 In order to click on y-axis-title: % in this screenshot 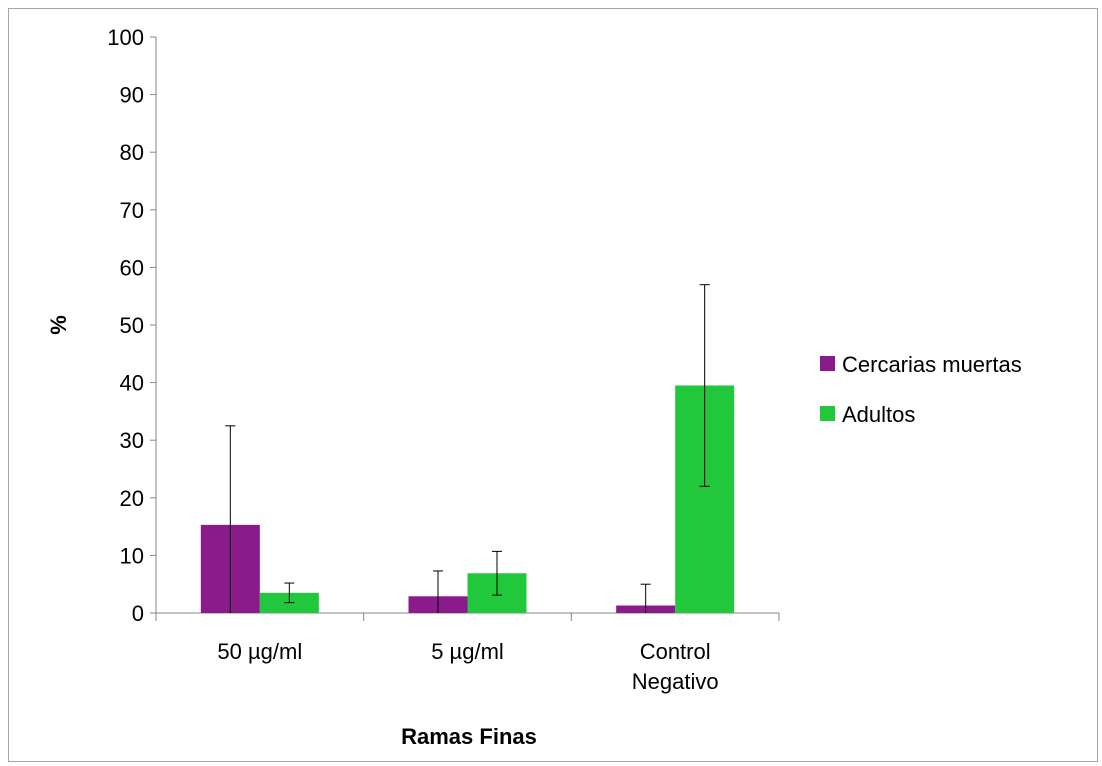, I will do `click(58, 325)`.